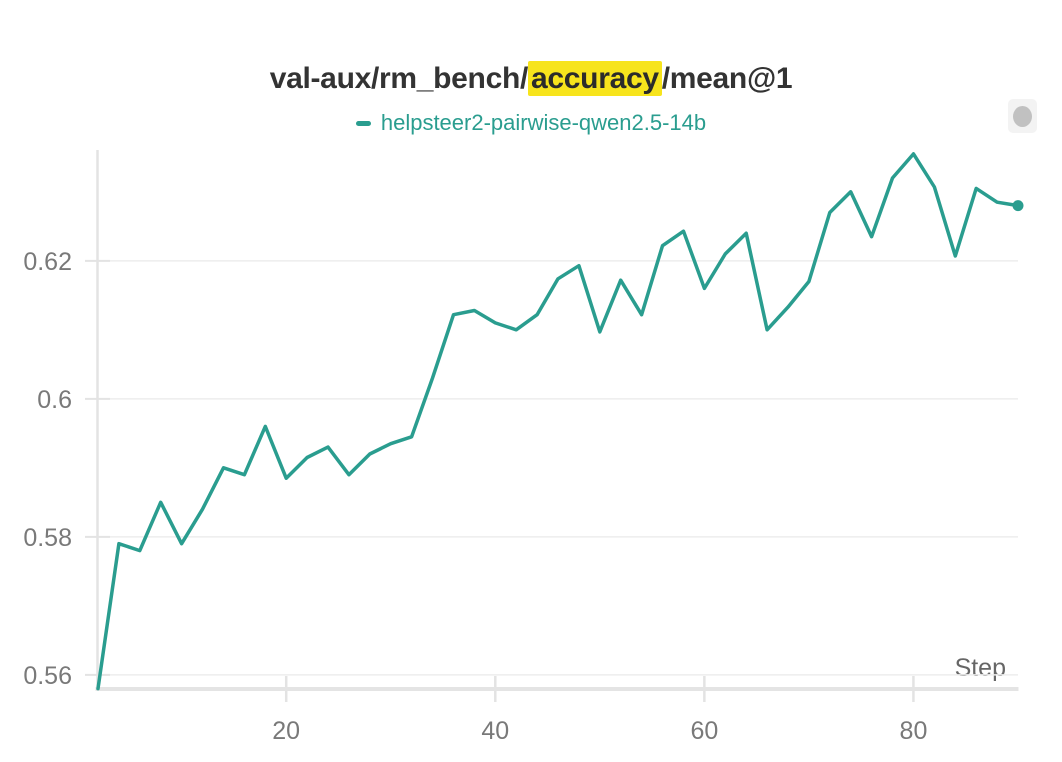 This screenshot has width=1062, height=762. What do you see at coordinates (980, 668) in the screenshot?
I see `x-axis-title: Step` at bounding box center [980, 668].